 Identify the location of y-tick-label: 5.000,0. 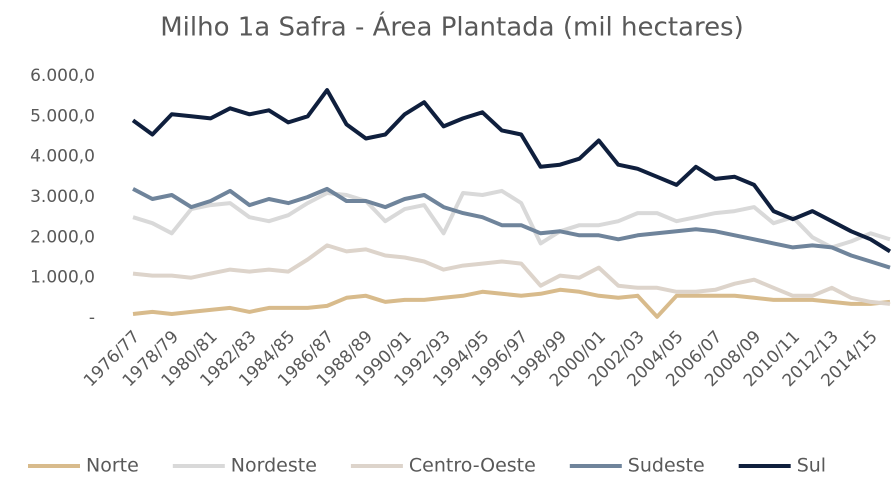
(62, 116).